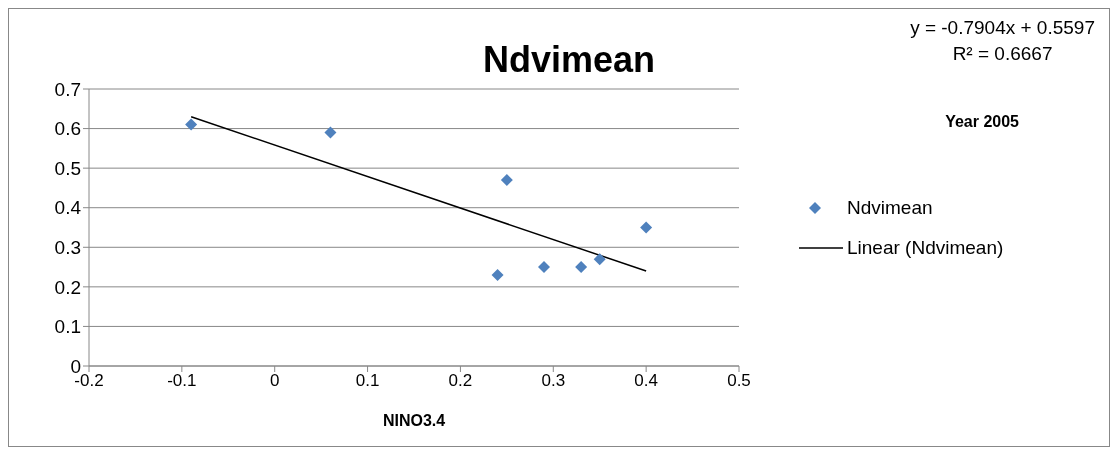 This screenshot has height=453, width=1116. What do you see at coordinates (982, 122) in the screenshot?
I see `text: Year 2005` at bounding box center [982, 122].